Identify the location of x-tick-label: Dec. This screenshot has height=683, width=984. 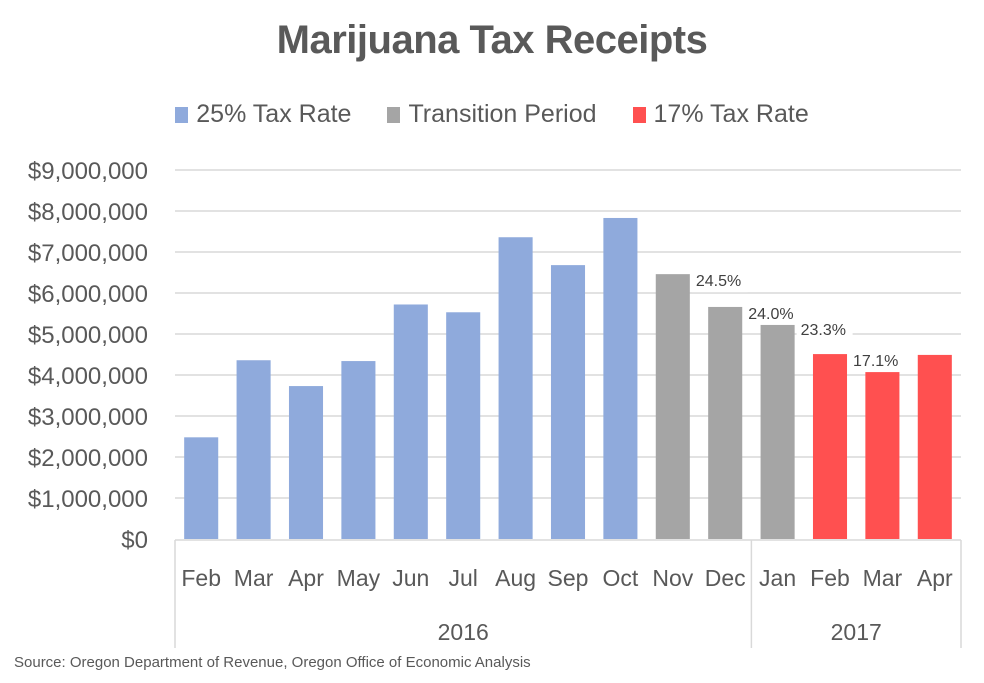
(725, 578).